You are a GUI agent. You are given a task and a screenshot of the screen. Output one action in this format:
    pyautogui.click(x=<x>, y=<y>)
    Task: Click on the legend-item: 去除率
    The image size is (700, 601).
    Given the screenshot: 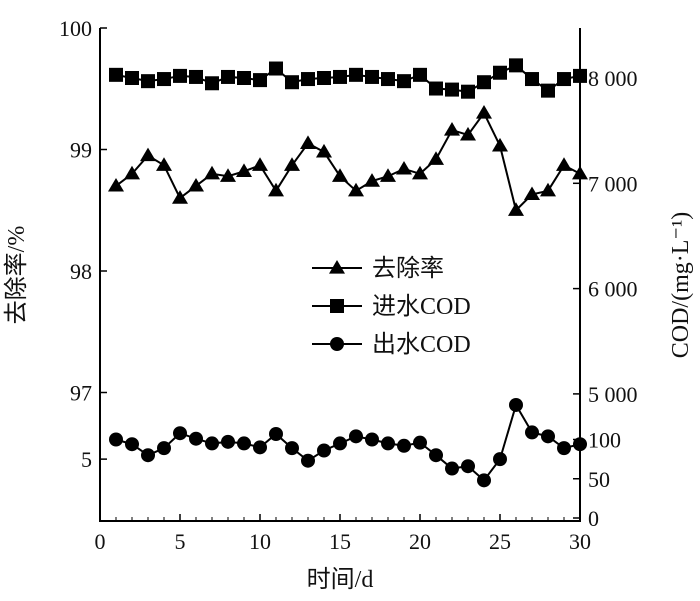 What is the action you would take?
    pyautogui.click(x=378, y=268)
    